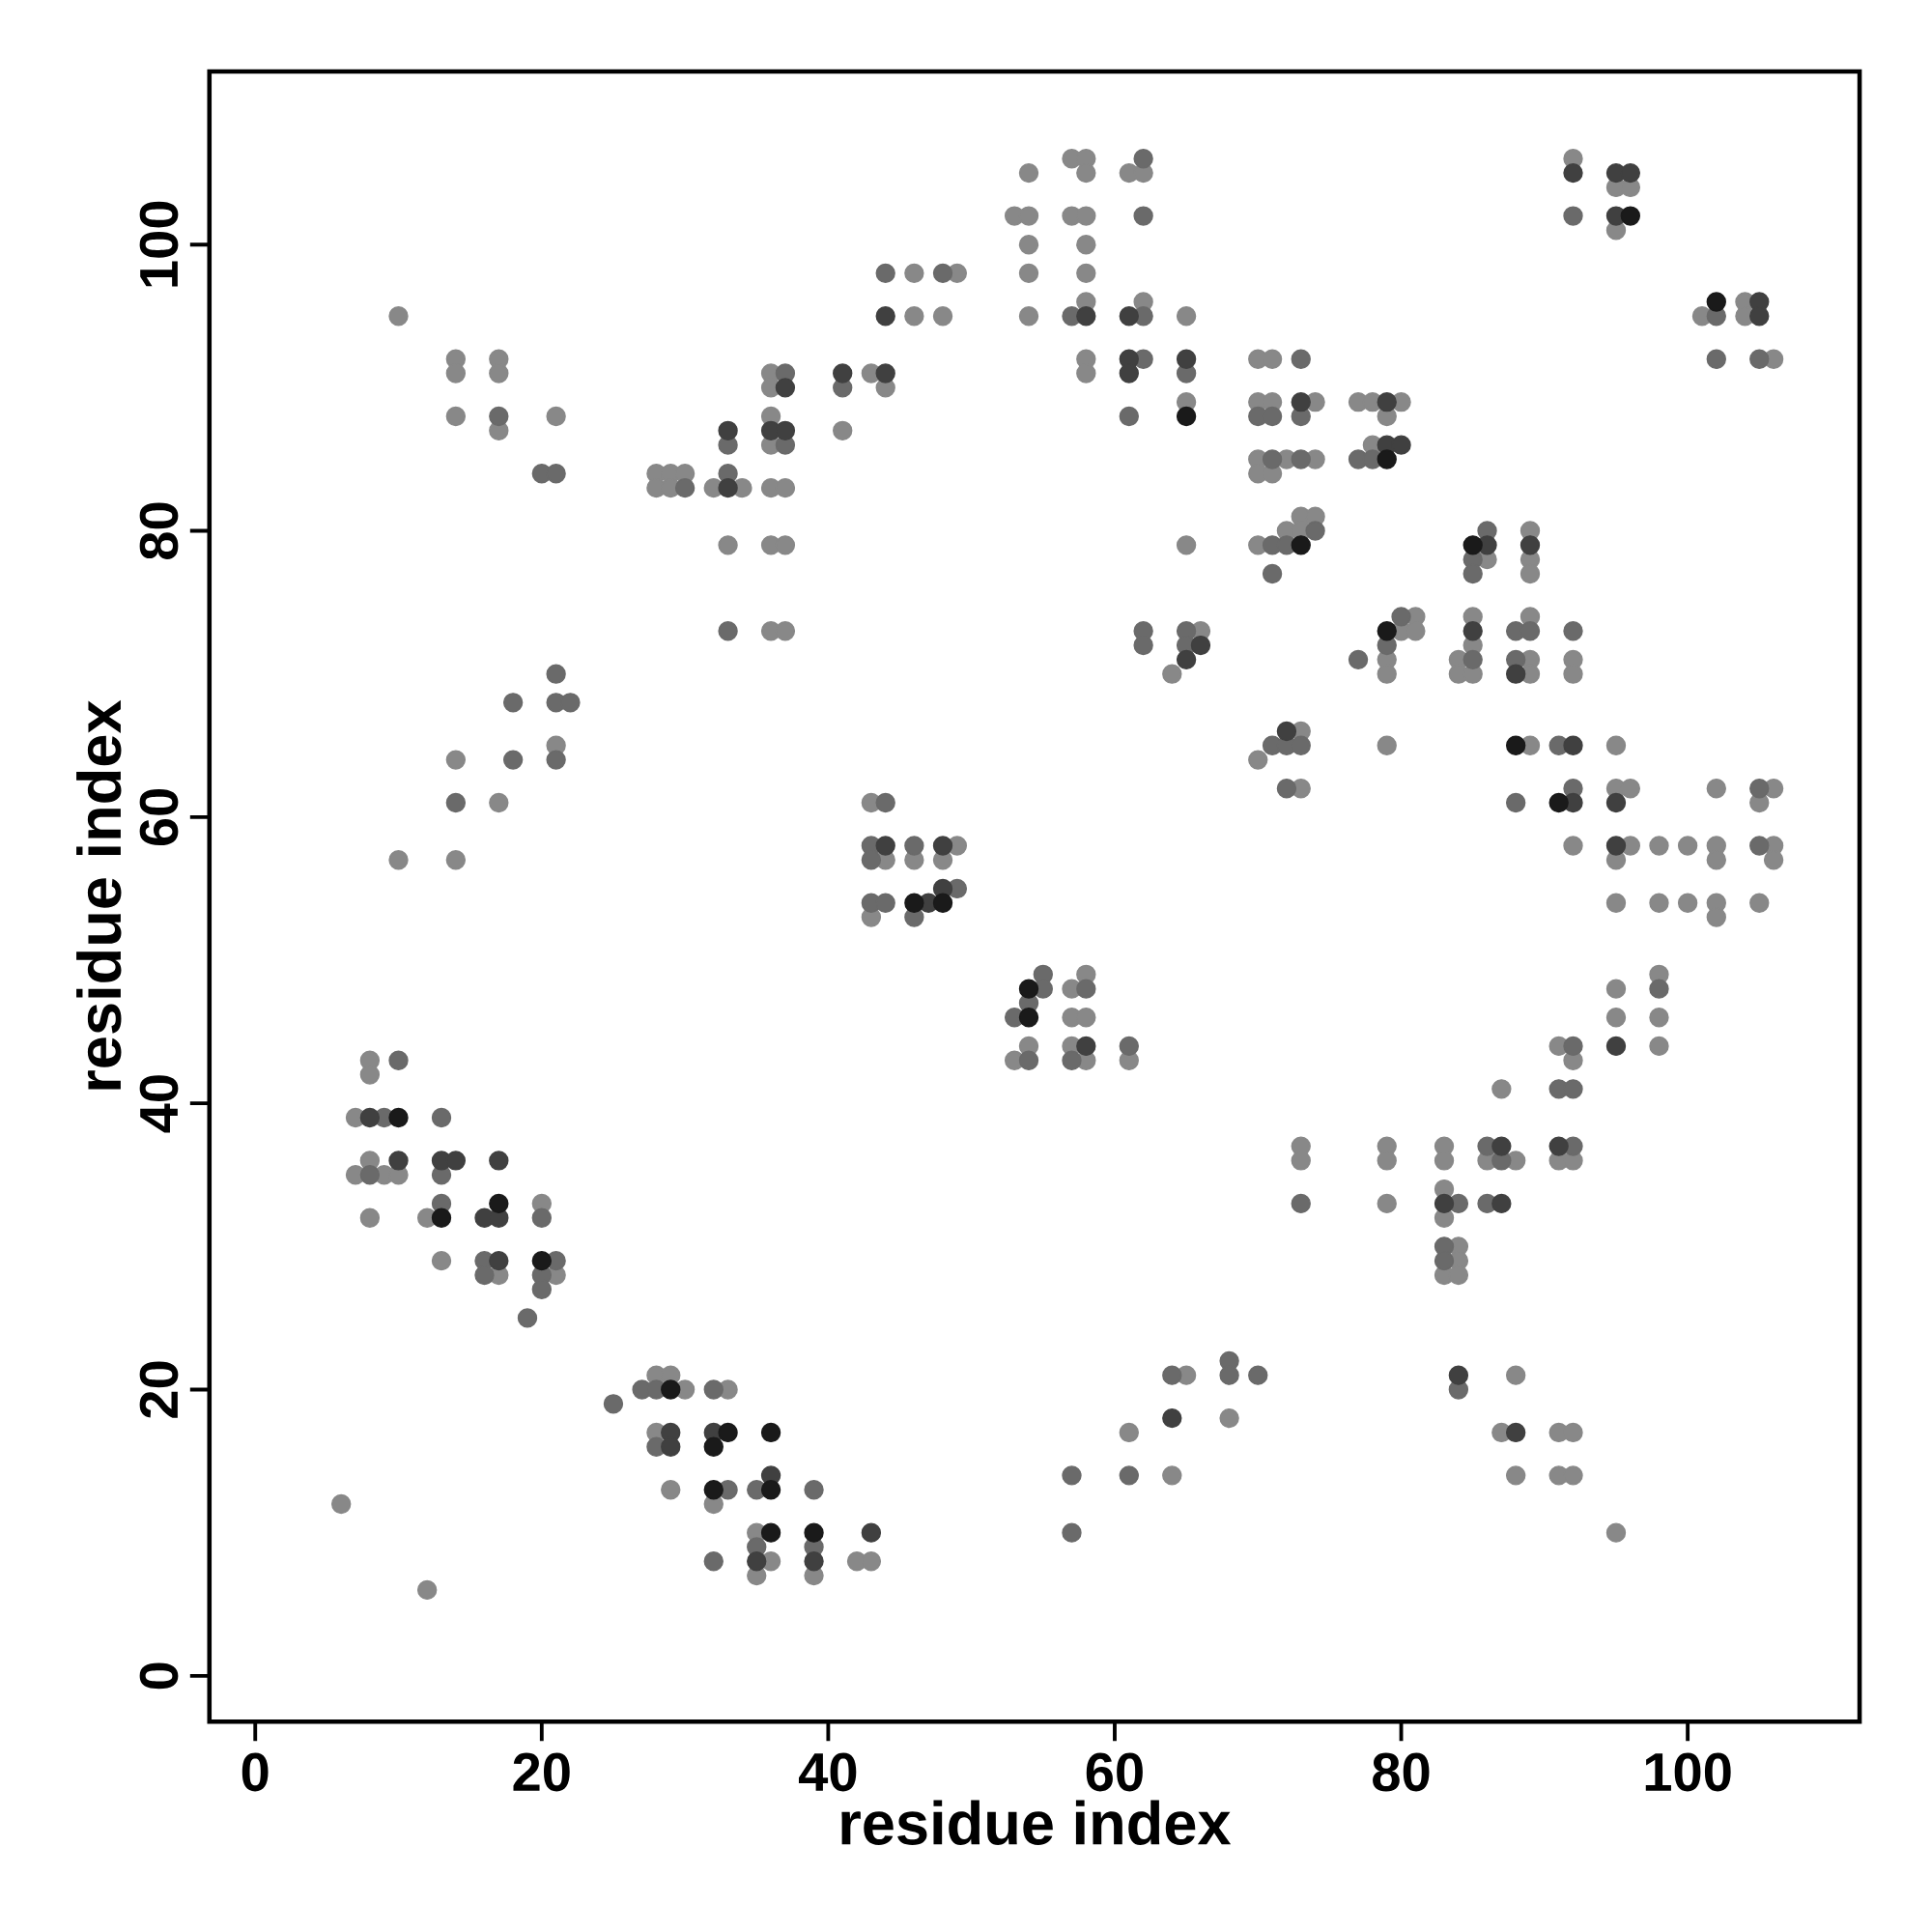  What do you see at coordinates (1114, 1772) in the screenshot?
I see `x-tick-label: 60` at bounding box center [1114, 1772].